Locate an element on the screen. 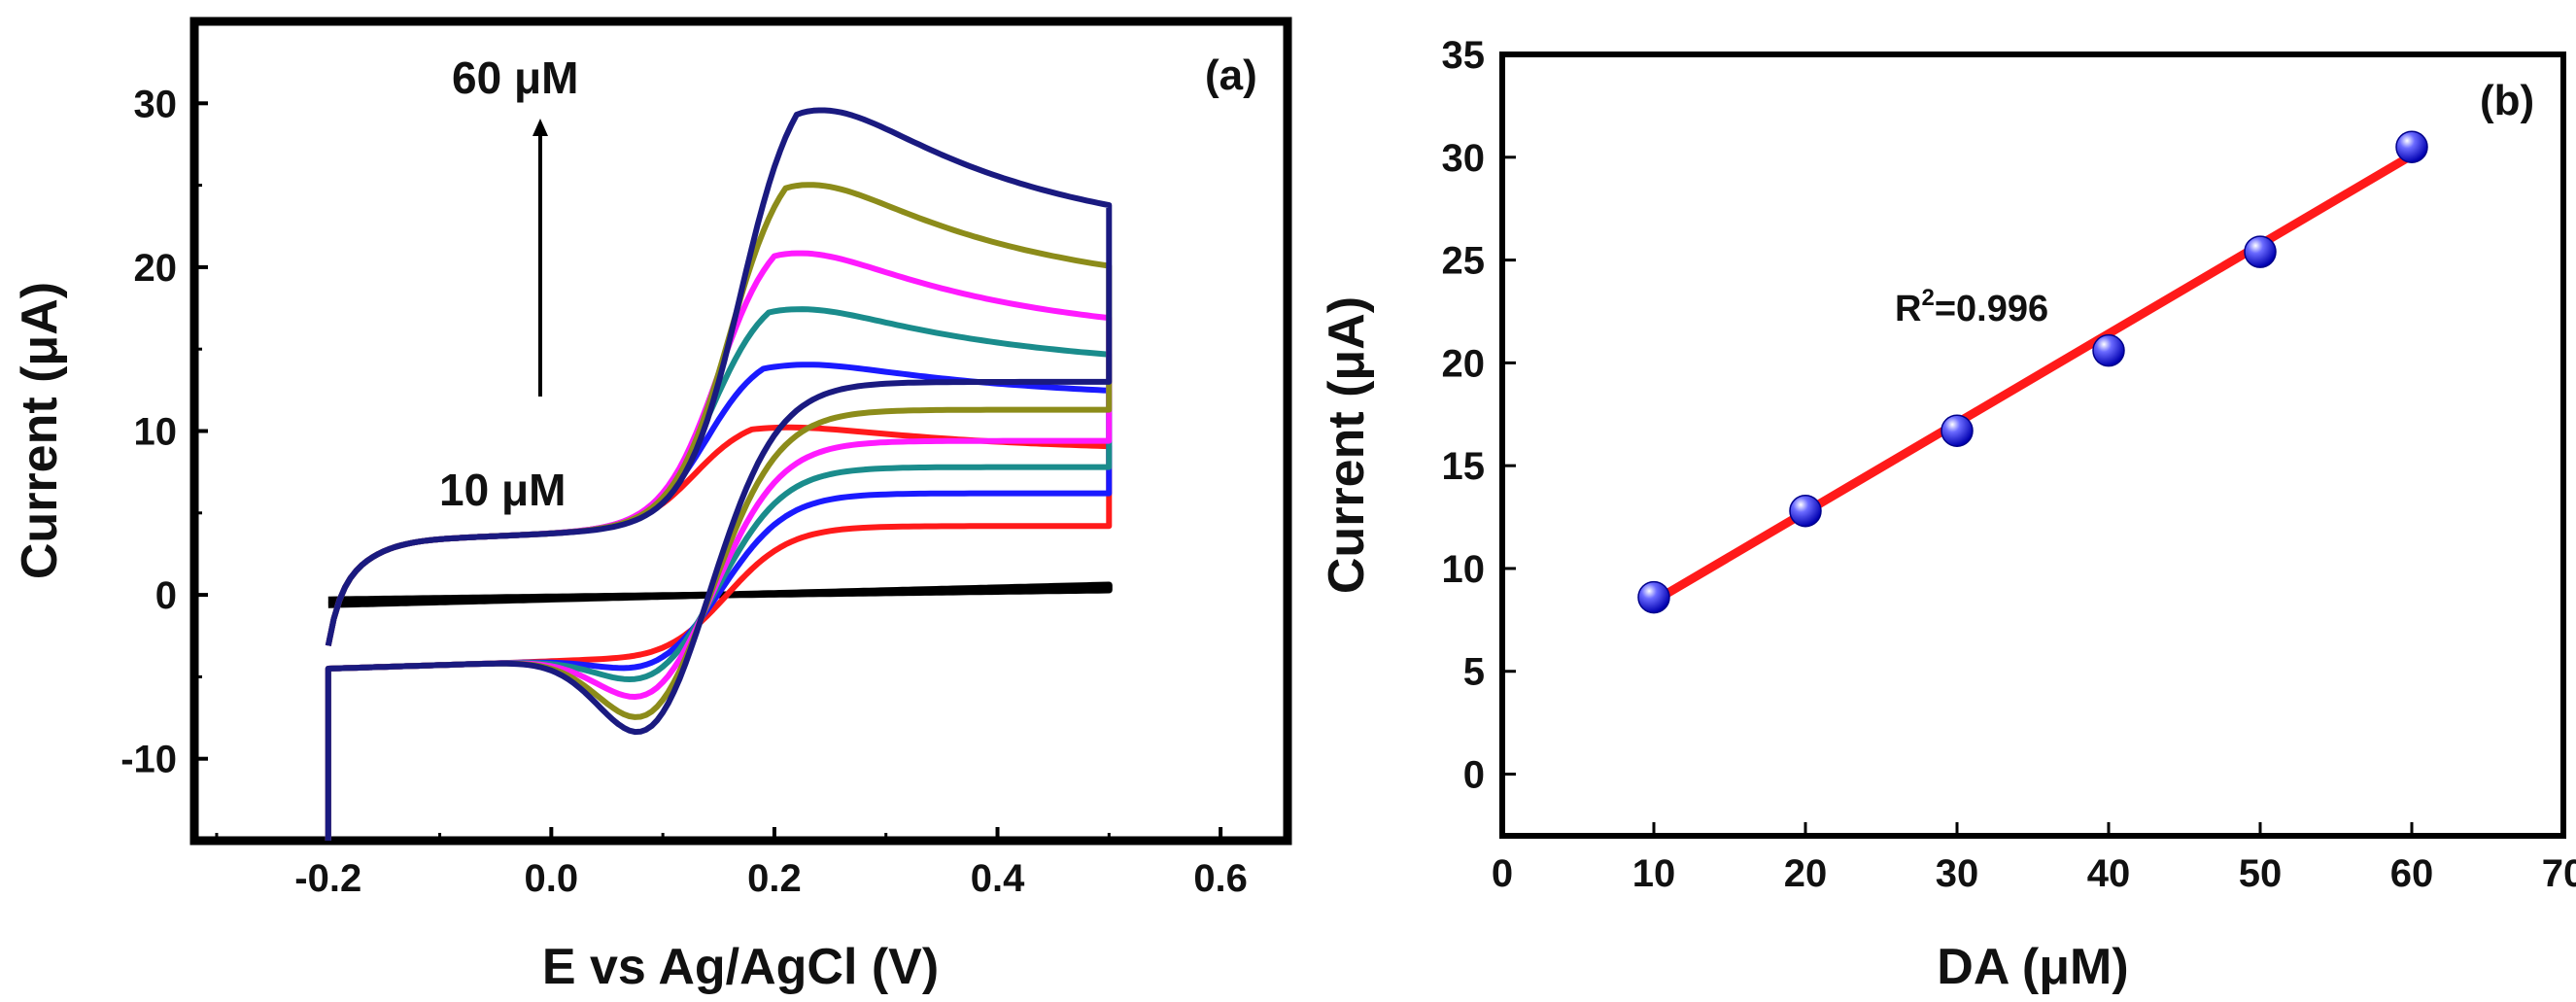 Image resolution: width=2576 pixels, height=1002 pixels. data-points is located at coordinates (2032, 372).